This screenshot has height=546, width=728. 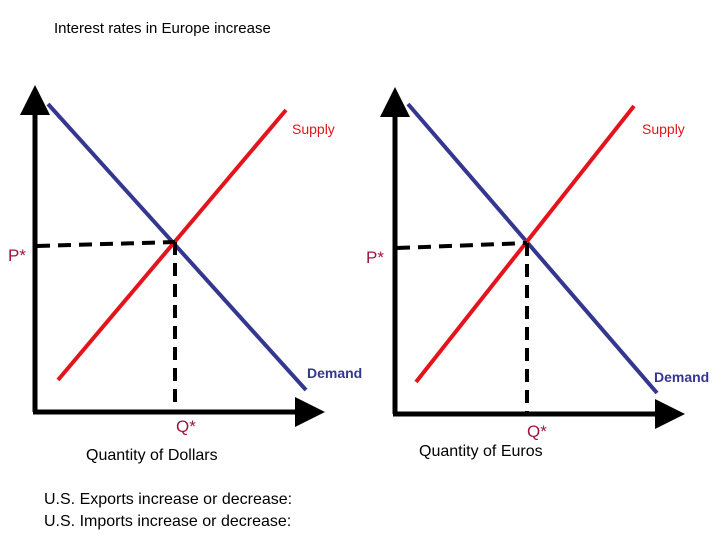 What do you see at coordinates (481, 451) in the screenshot?
I see `right-x-axis-caption: Quantity of Euros` at bounding box center [481, 451].